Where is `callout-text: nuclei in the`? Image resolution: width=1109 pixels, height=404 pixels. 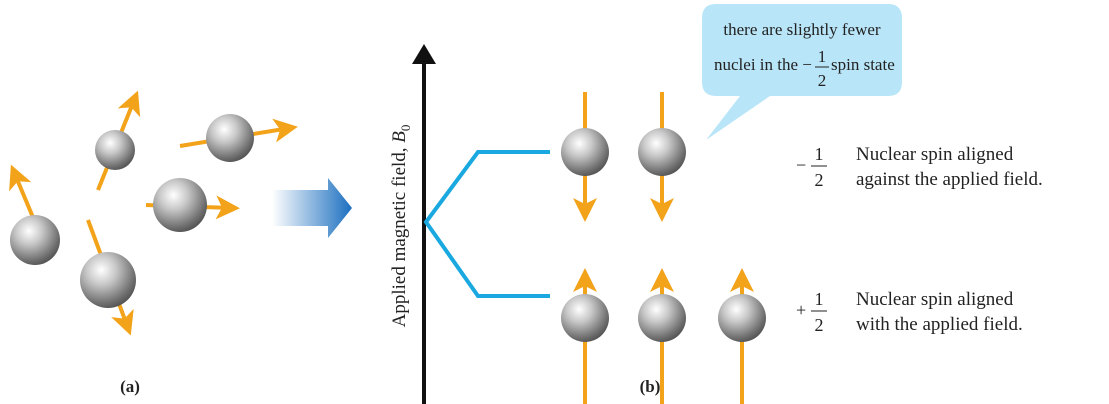
callout-text: nuclei in the is located at coordinates (758, 64).